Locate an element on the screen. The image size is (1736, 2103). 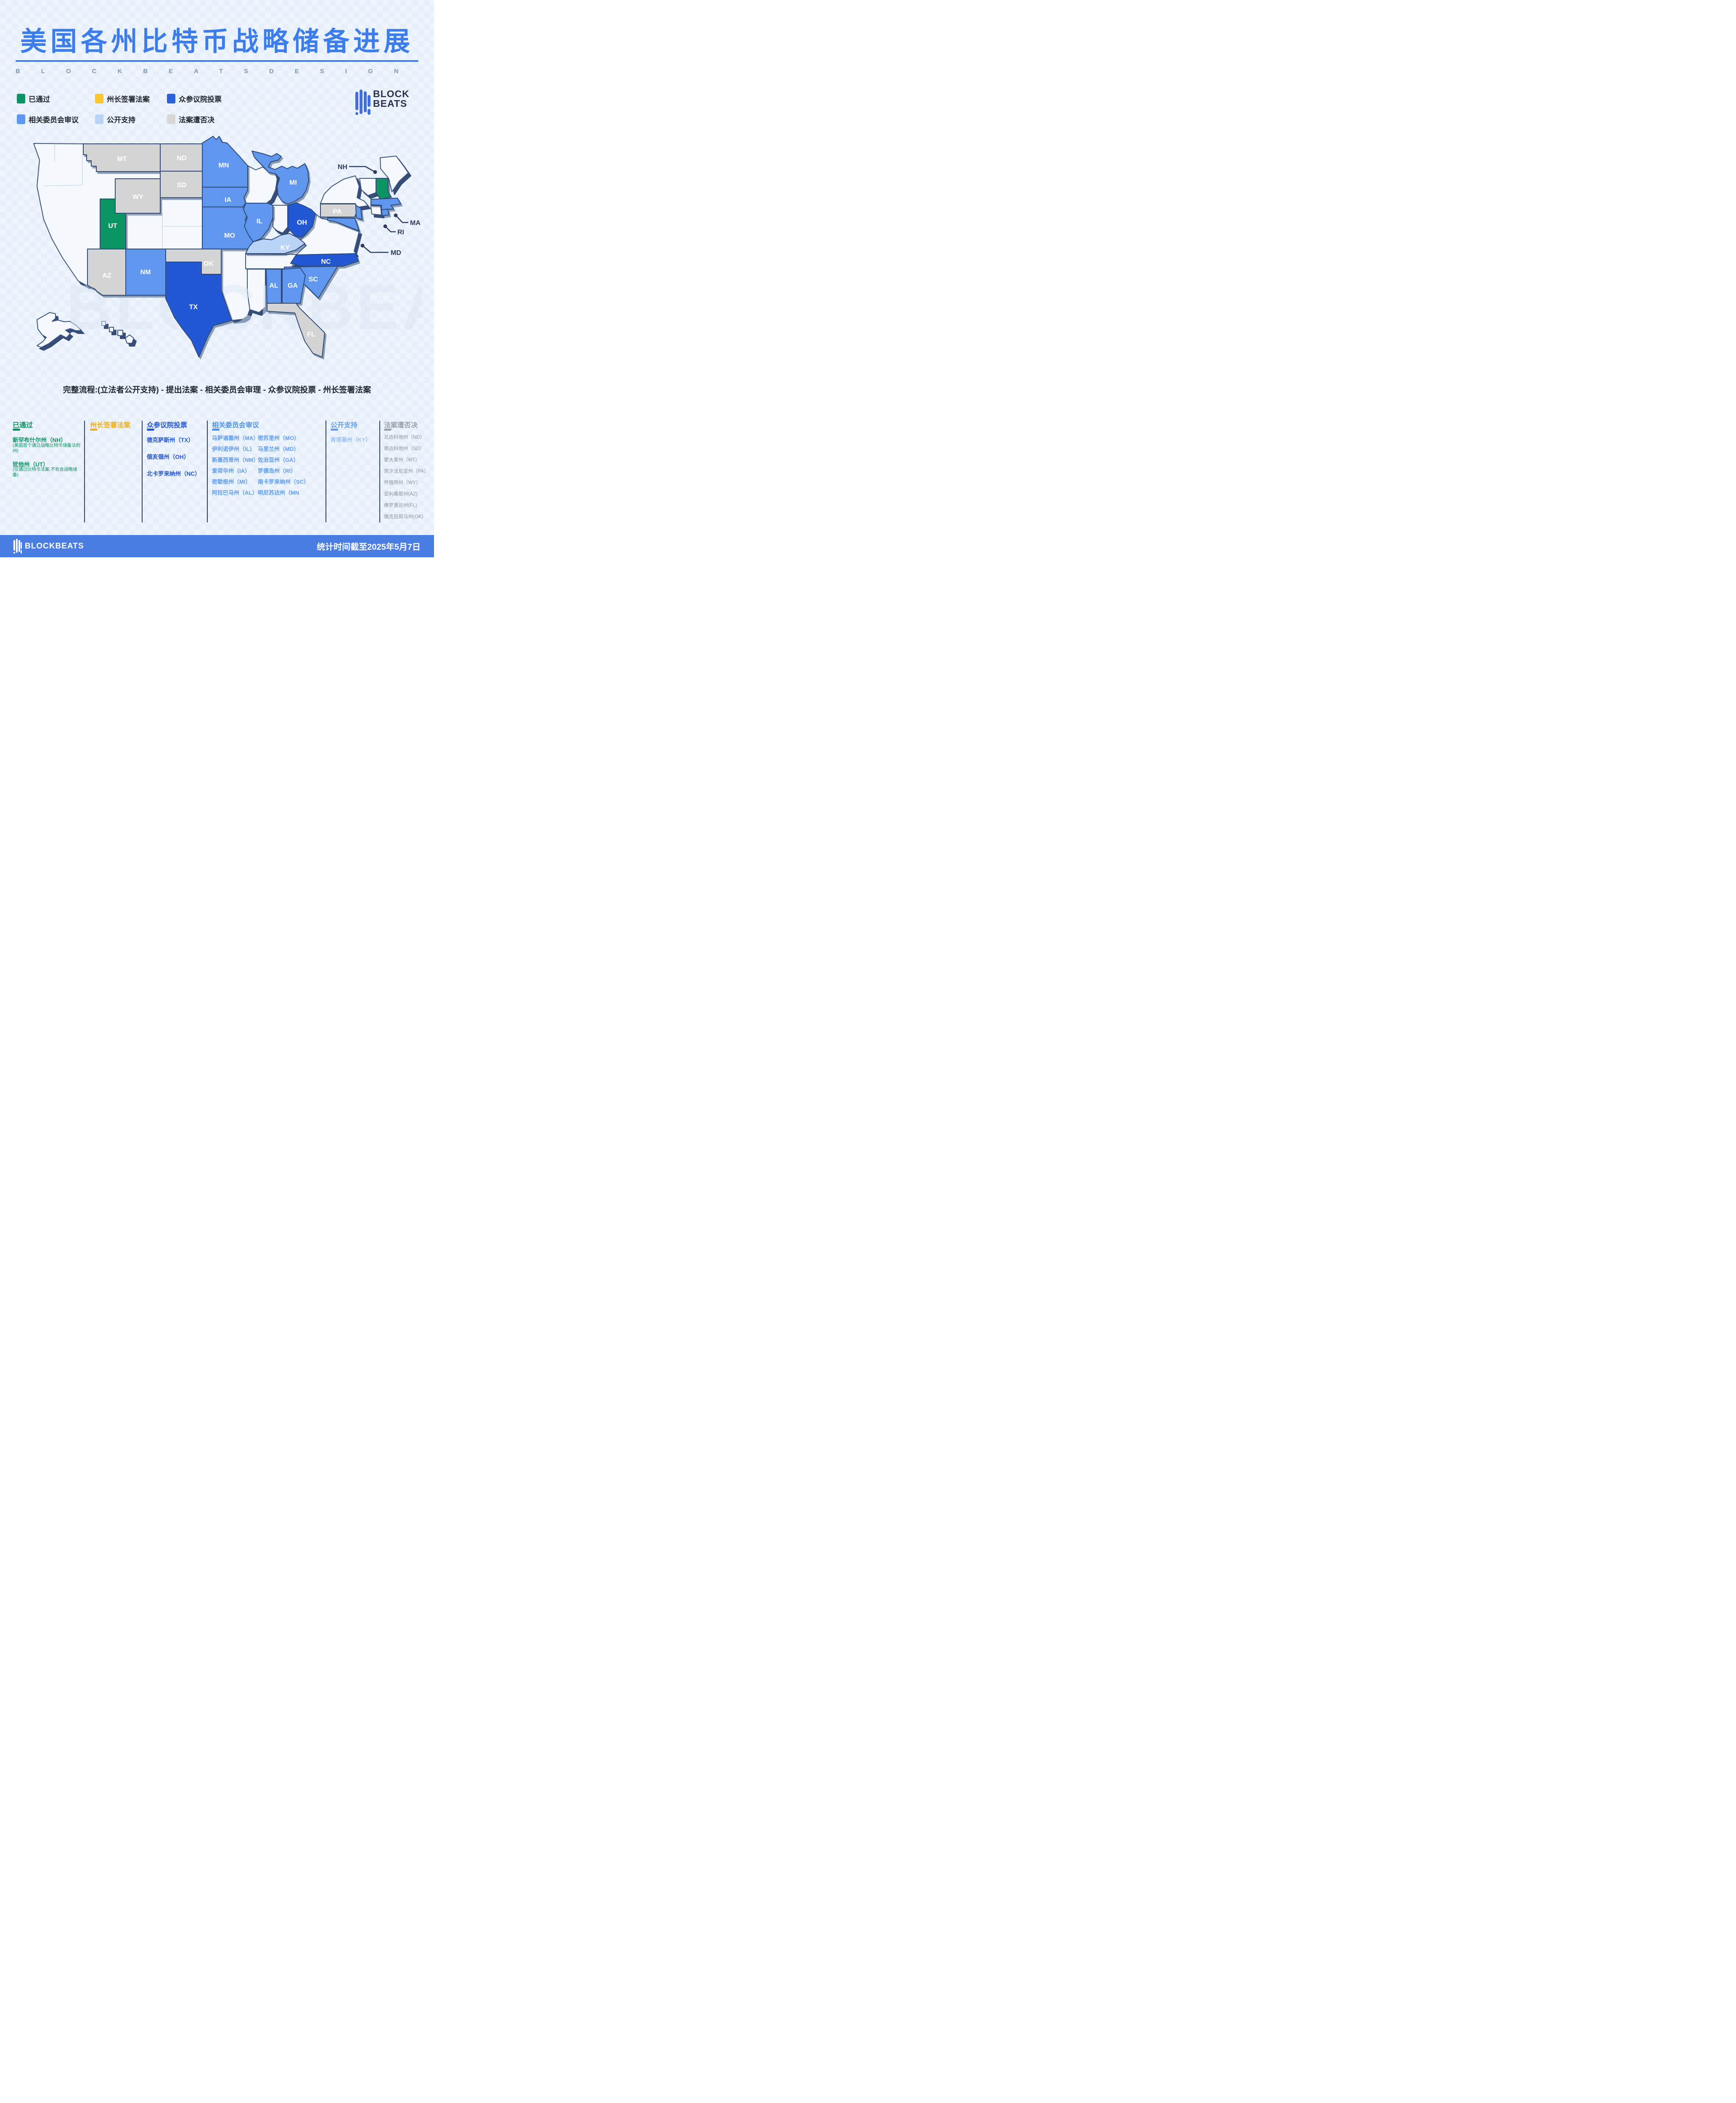
us-map: BLOCKBEATS is located at coordinates (223, 253).